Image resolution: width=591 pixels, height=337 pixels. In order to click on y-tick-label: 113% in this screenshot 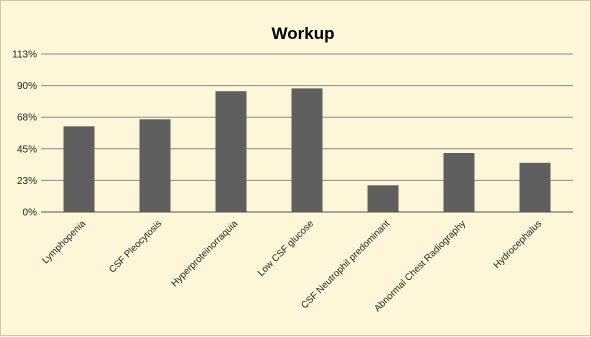, I will do `click(24, 55)`.